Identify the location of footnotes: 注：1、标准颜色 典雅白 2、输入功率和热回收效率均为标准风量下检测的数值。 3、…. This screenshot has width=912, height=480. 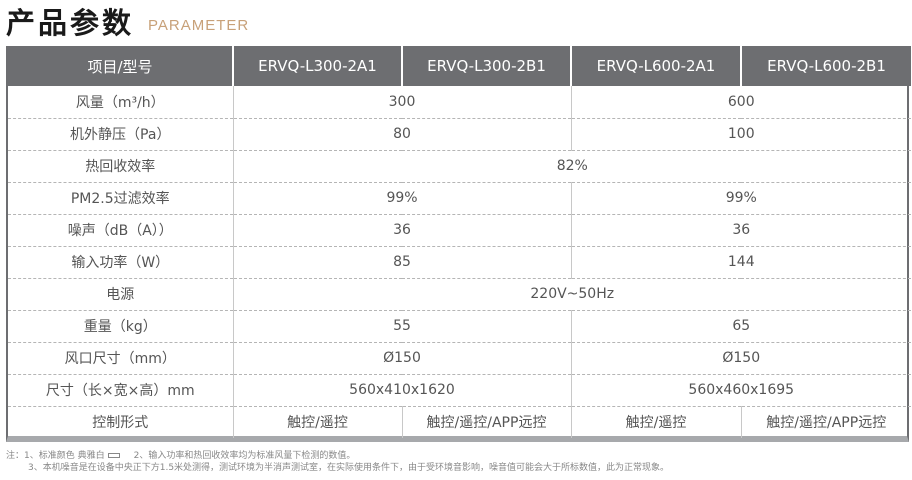
(337, 462).